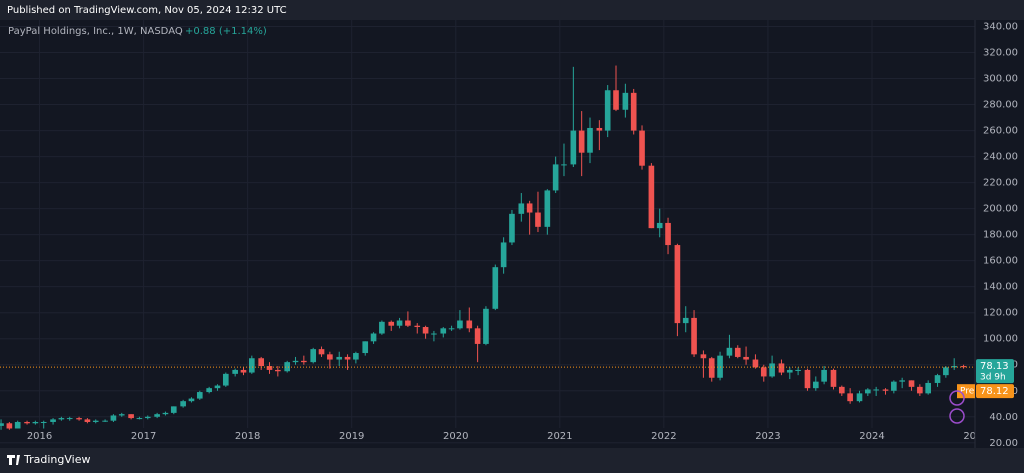  What do you see at coordinates (226, 31) in the screenshot?
I see `change-text: +0.88 (+1.14%)` at bounding box center [226, 31].